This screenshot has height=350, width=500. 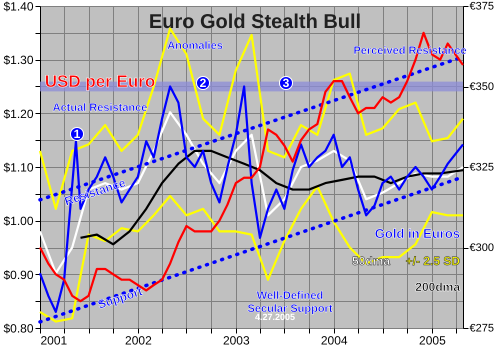 What do you see at coordinates (482, 328) in the screenshot?
I see `y2-tick-label: €275` at bounding box center [482, 328].